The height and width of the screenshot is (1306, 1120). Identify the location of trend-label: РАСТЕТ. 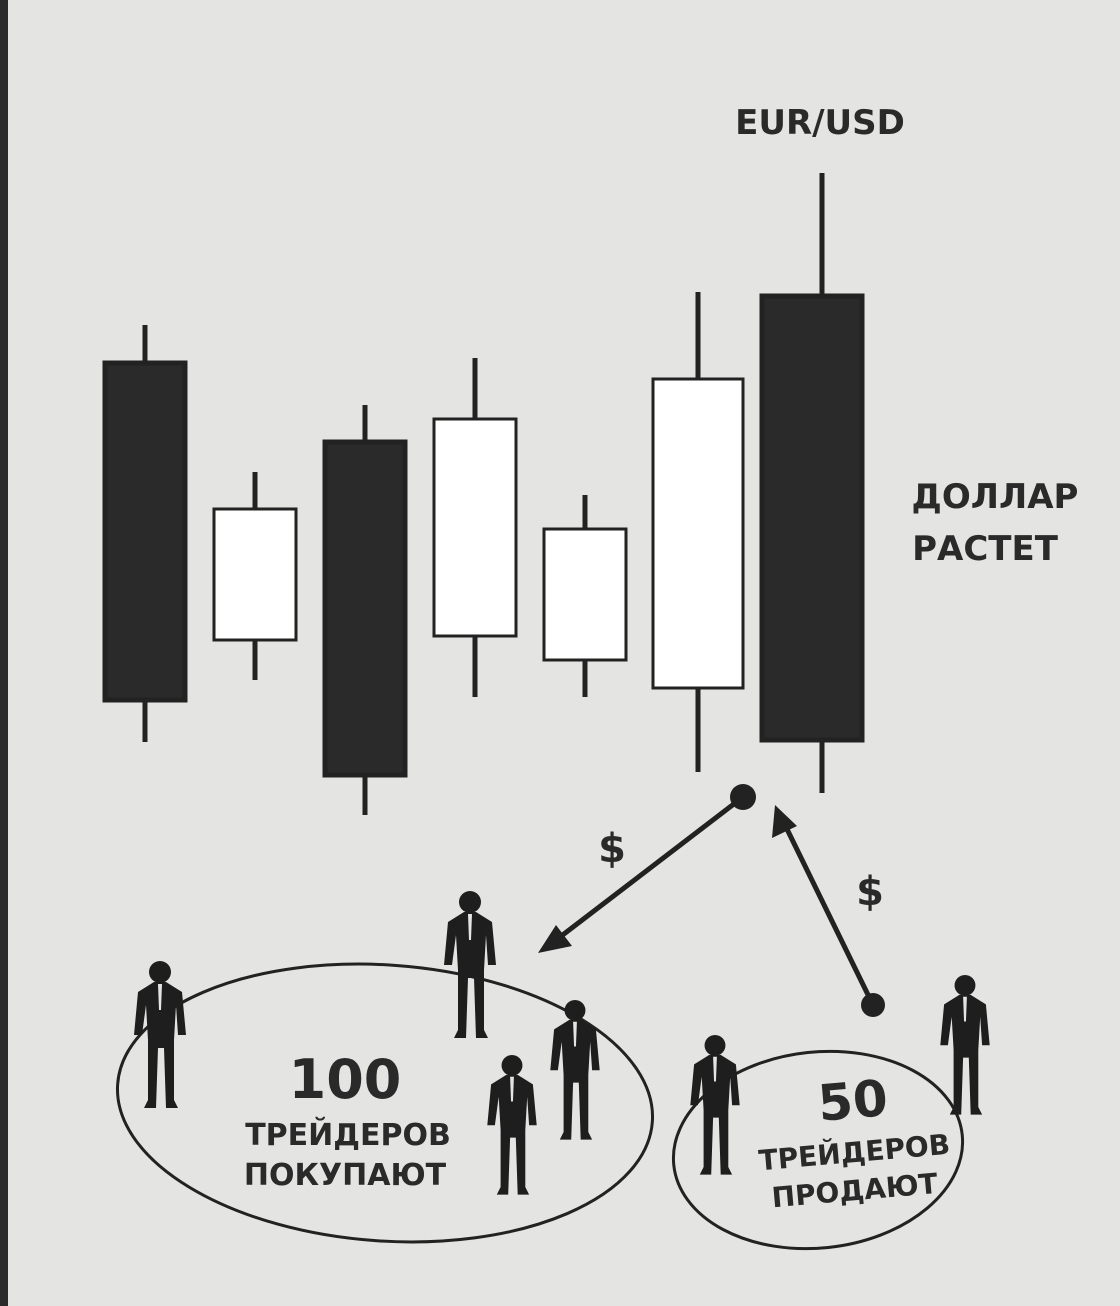
(985, 549).